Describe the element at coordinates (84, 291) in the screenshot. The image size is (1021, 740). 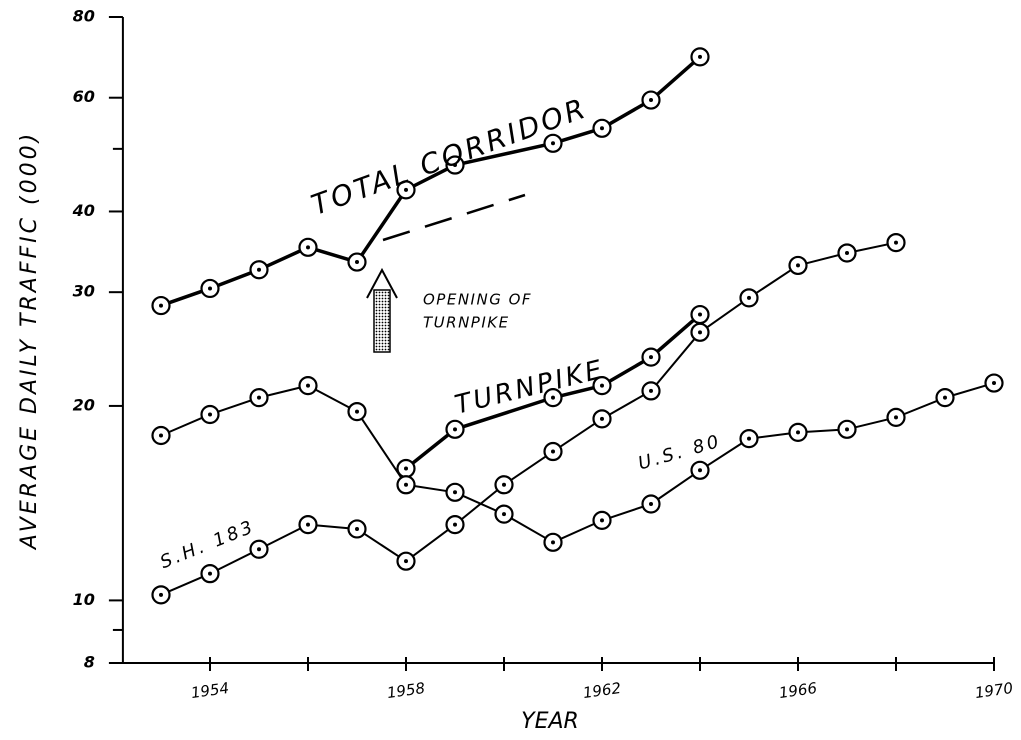
I see `y-tick-label: 30` at that location.